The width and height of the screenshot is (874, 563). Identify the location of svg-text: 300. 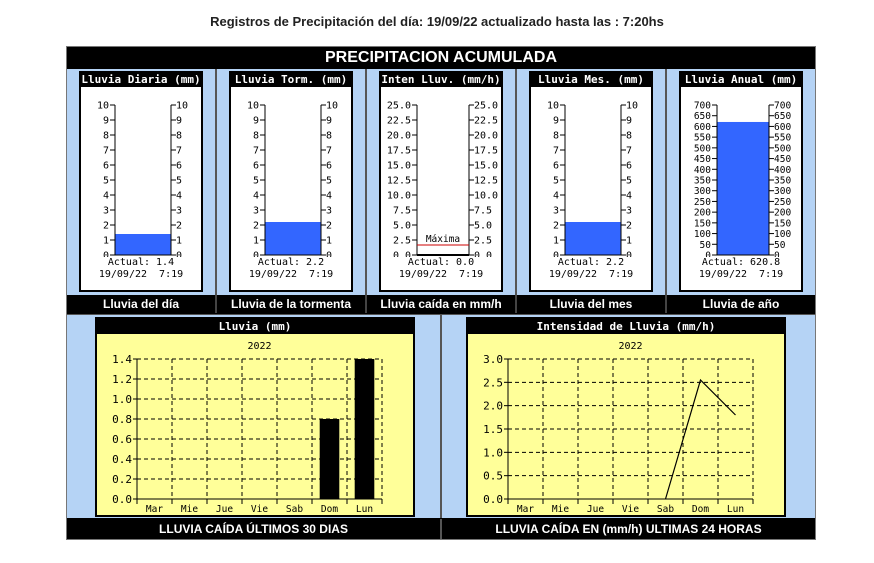
(782, 191).